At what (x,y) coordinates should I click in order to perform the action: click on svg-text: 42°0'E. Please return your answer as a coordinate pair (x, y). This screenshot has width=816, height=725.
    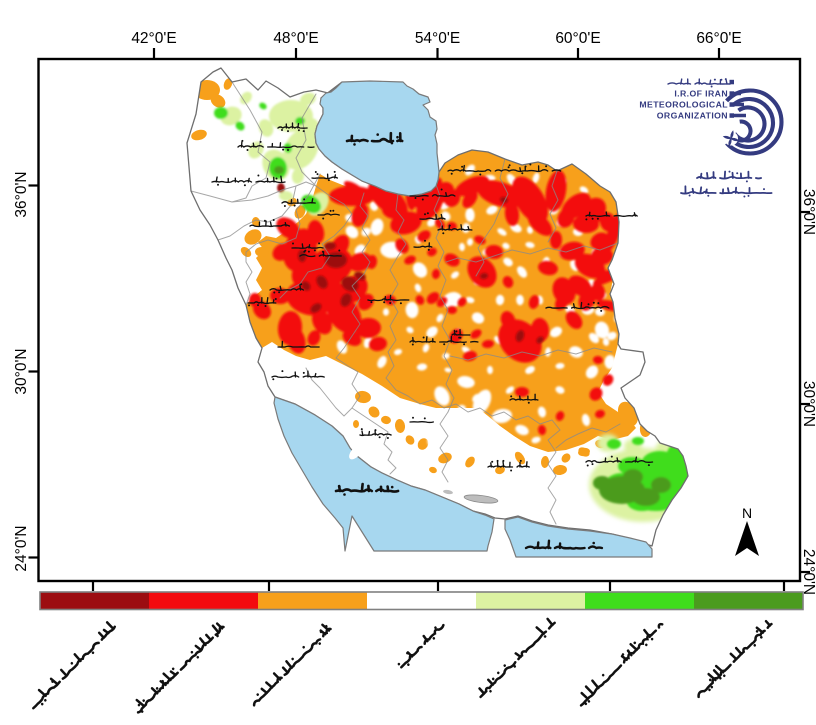
    Looking at the image, I should click on (153, 38).